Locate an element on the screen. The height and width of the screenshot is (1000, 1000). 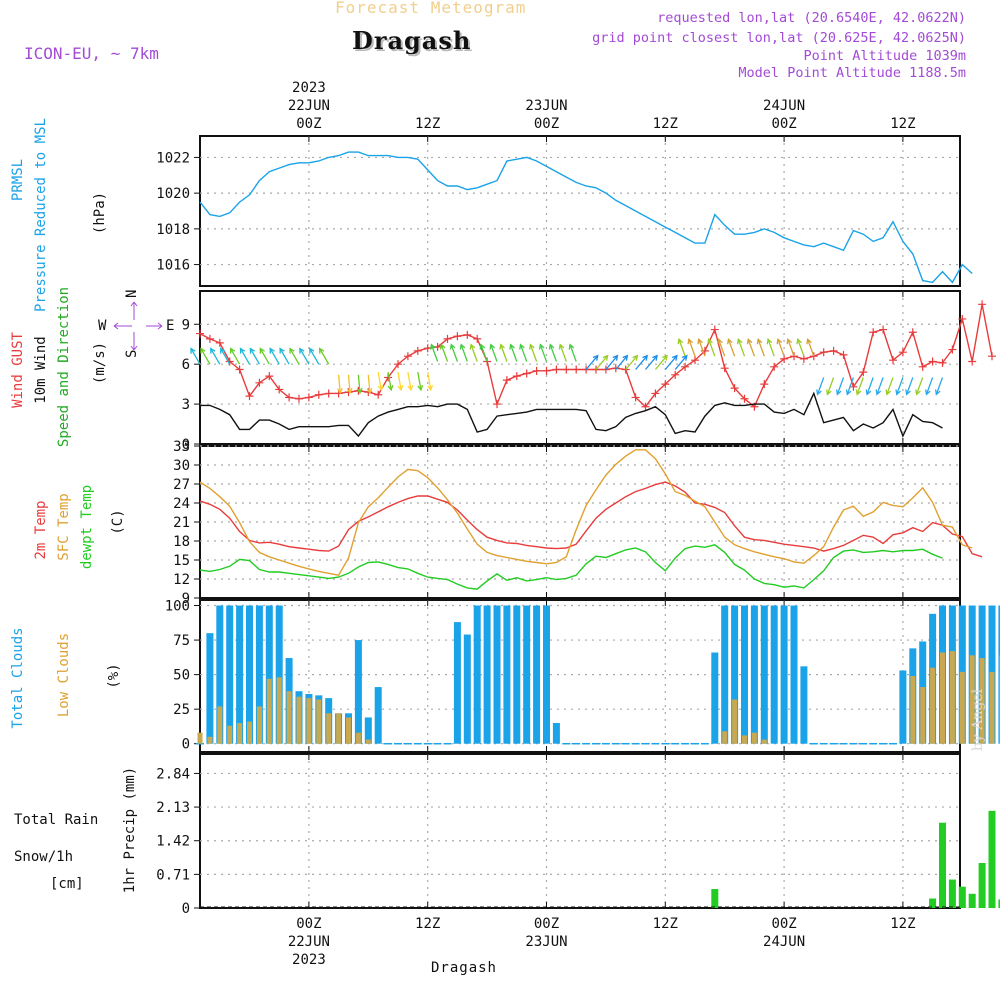
credit-watermark: by Angel is located at coordinates (978, 719).